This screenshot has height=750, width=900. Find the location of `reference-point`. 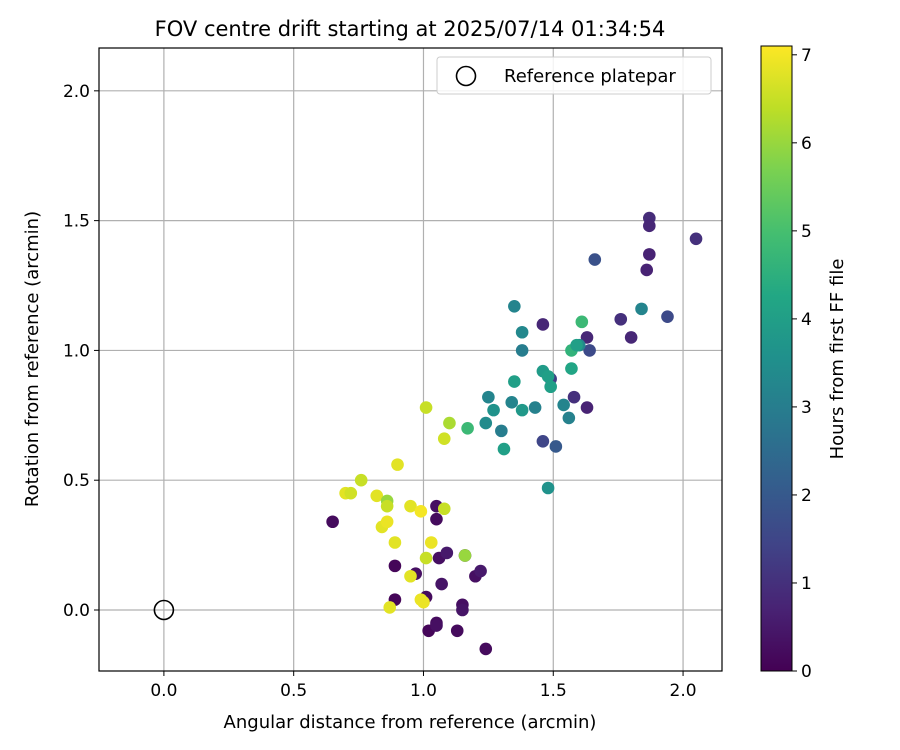

reference-point is located at coordinates (164, 610).